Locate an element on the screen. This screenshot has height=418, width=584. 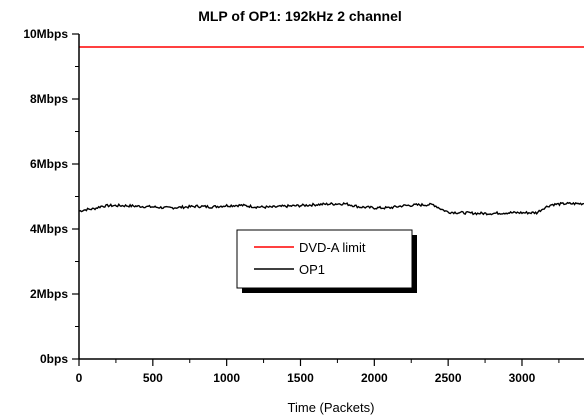
chart-title: MLP of OP1: 192kHz 2 channel is located at coordinates (300, 16).